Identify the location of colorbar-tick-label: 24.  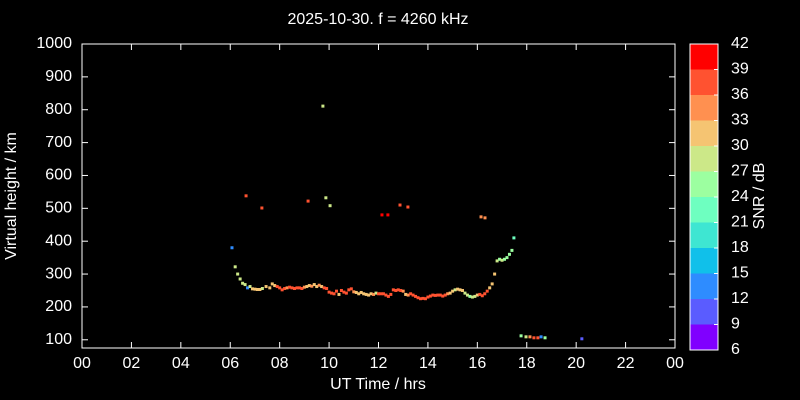
(740, 196).